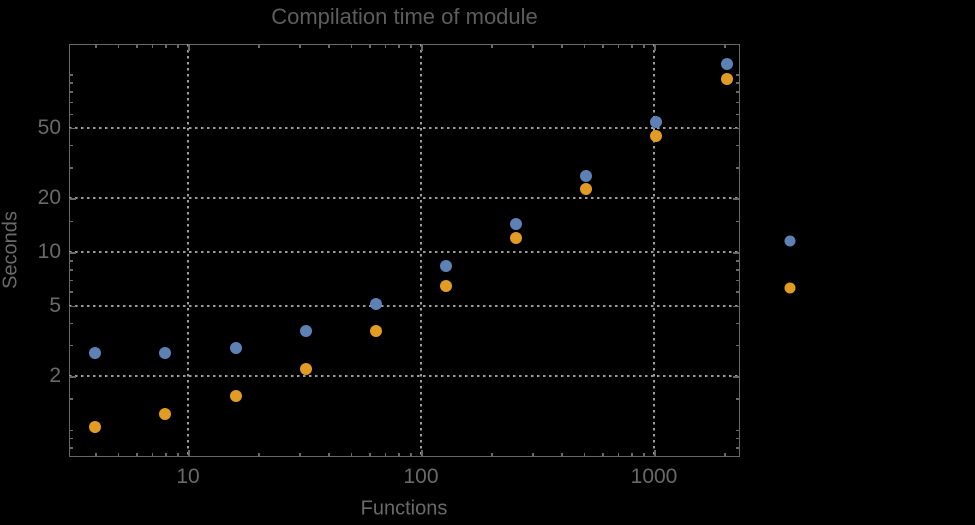  I want to click on x-tick-label: 100, so click(421, 476).